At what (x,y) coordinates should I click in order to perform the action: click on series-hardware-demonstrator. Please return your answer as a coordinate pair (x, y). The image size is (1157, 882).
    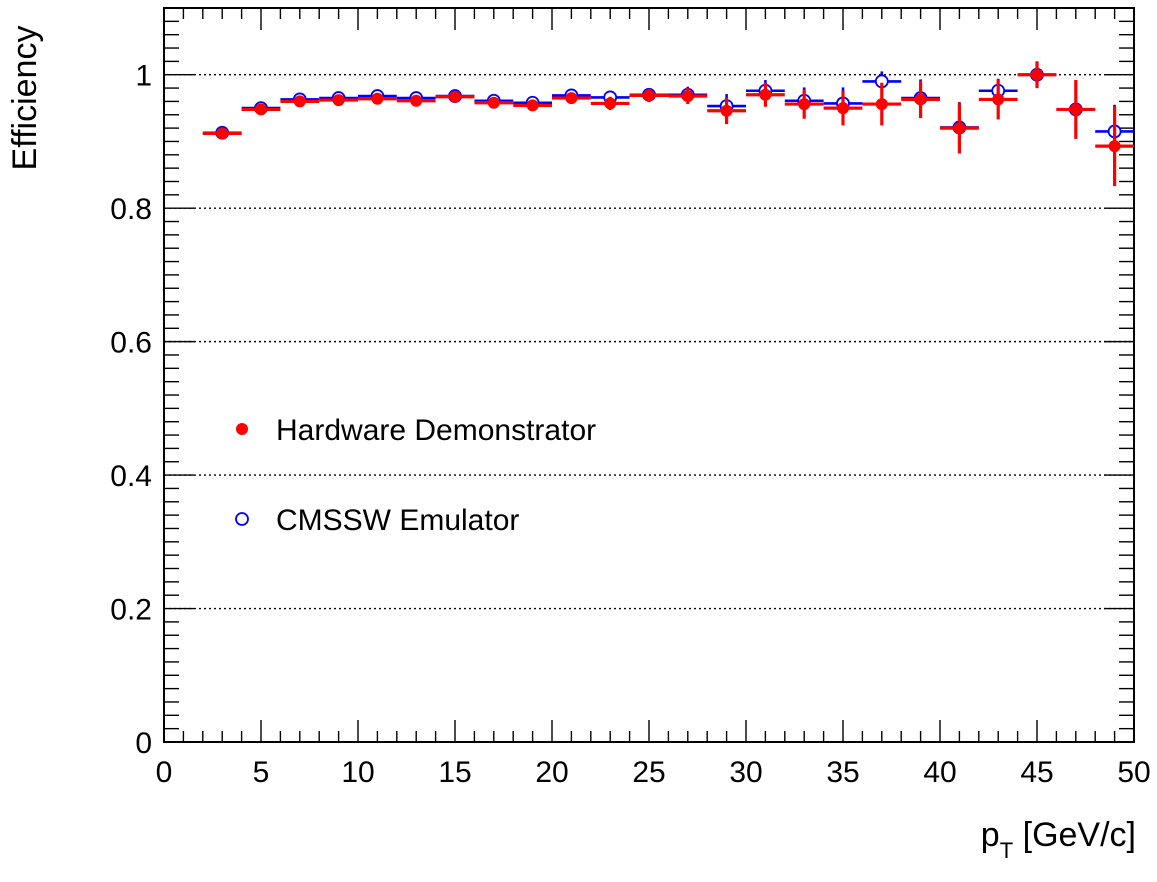
    Looking at the image, I should click on (668, 124).